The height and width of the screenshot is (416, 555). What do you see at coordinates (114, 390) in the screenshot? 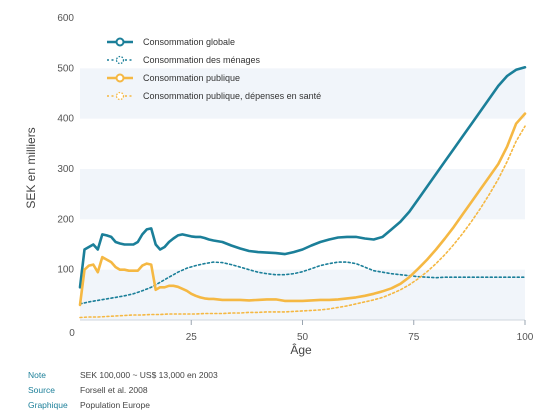
I see `footer-source-value: Forsell et al. 2008` at bounding box center [114, 390].